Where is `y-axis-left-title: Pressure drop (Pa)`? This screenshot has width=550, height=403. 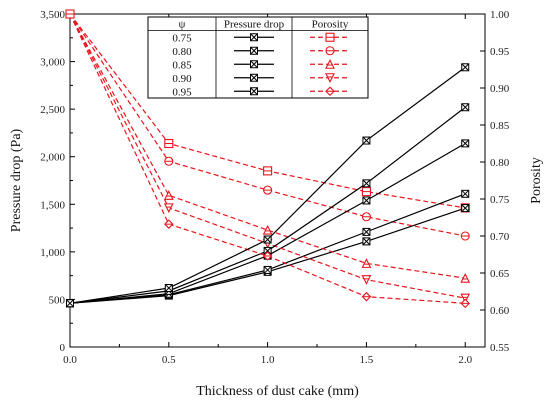
y-axis-left-title: Pressure drop (Pa) is located at coordinates (16, 180).